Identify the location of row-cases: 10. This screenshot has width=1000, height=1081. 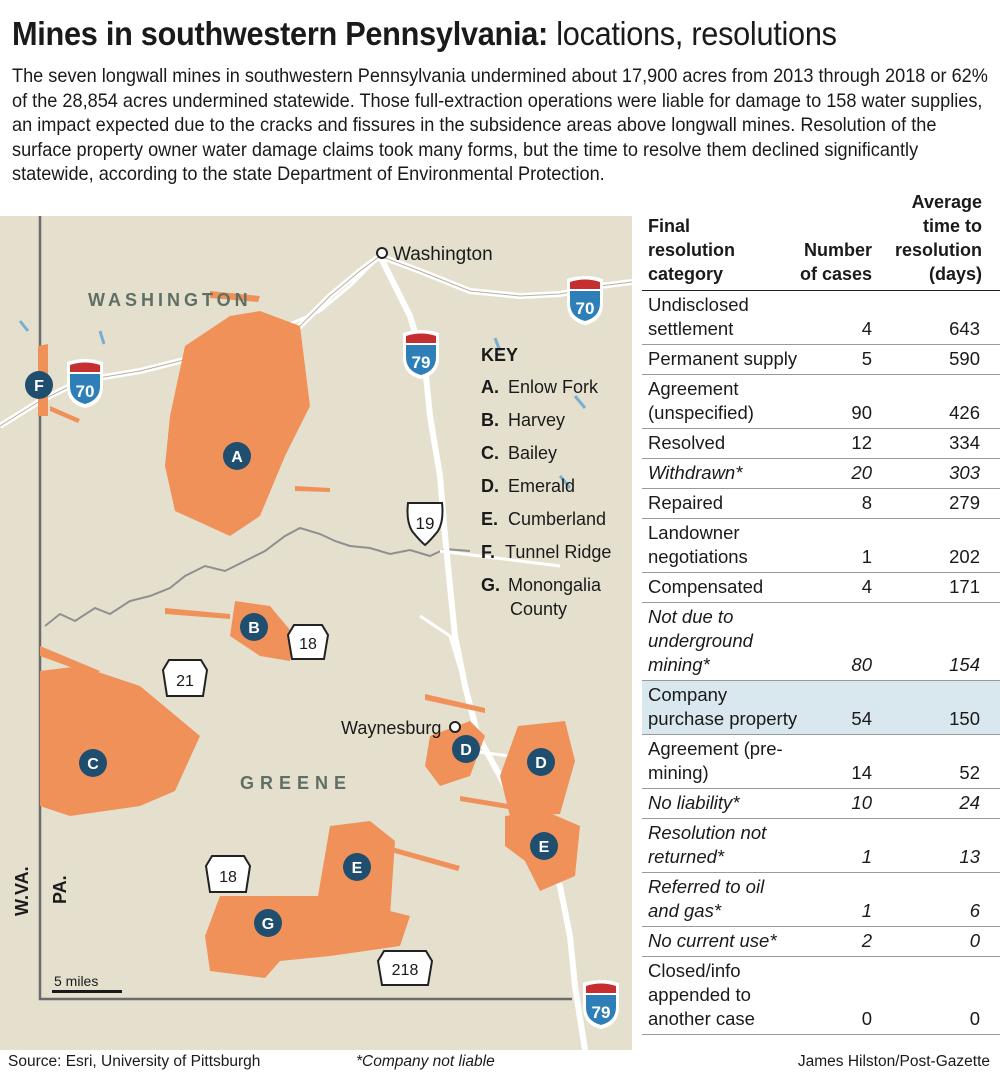
(861, 802).